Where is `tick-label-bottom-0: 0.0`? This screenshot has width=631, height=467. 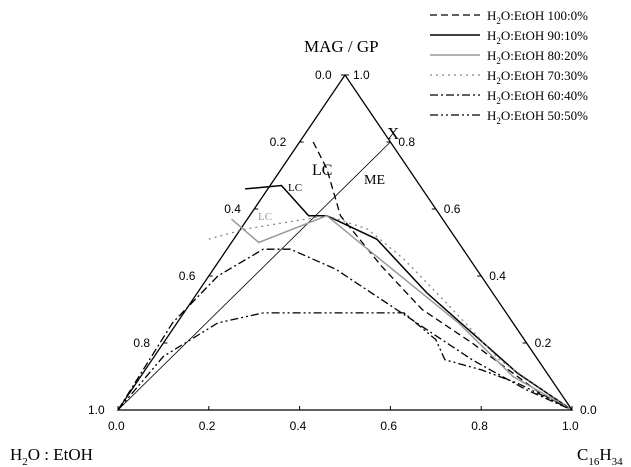
tick-label-bottom-0: 0.0 is located at coordinates (116, 426).